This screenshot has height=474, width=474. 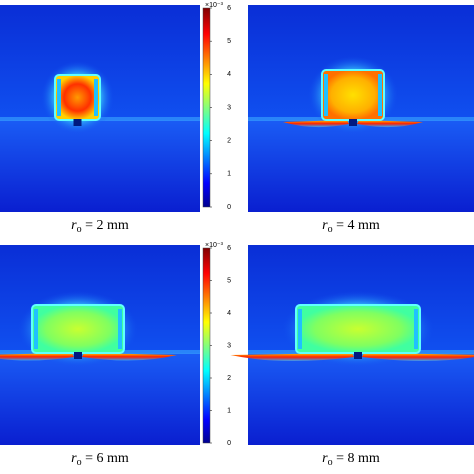 I want to click on caption: ro = 6 mm, so click(x=100, y=459).